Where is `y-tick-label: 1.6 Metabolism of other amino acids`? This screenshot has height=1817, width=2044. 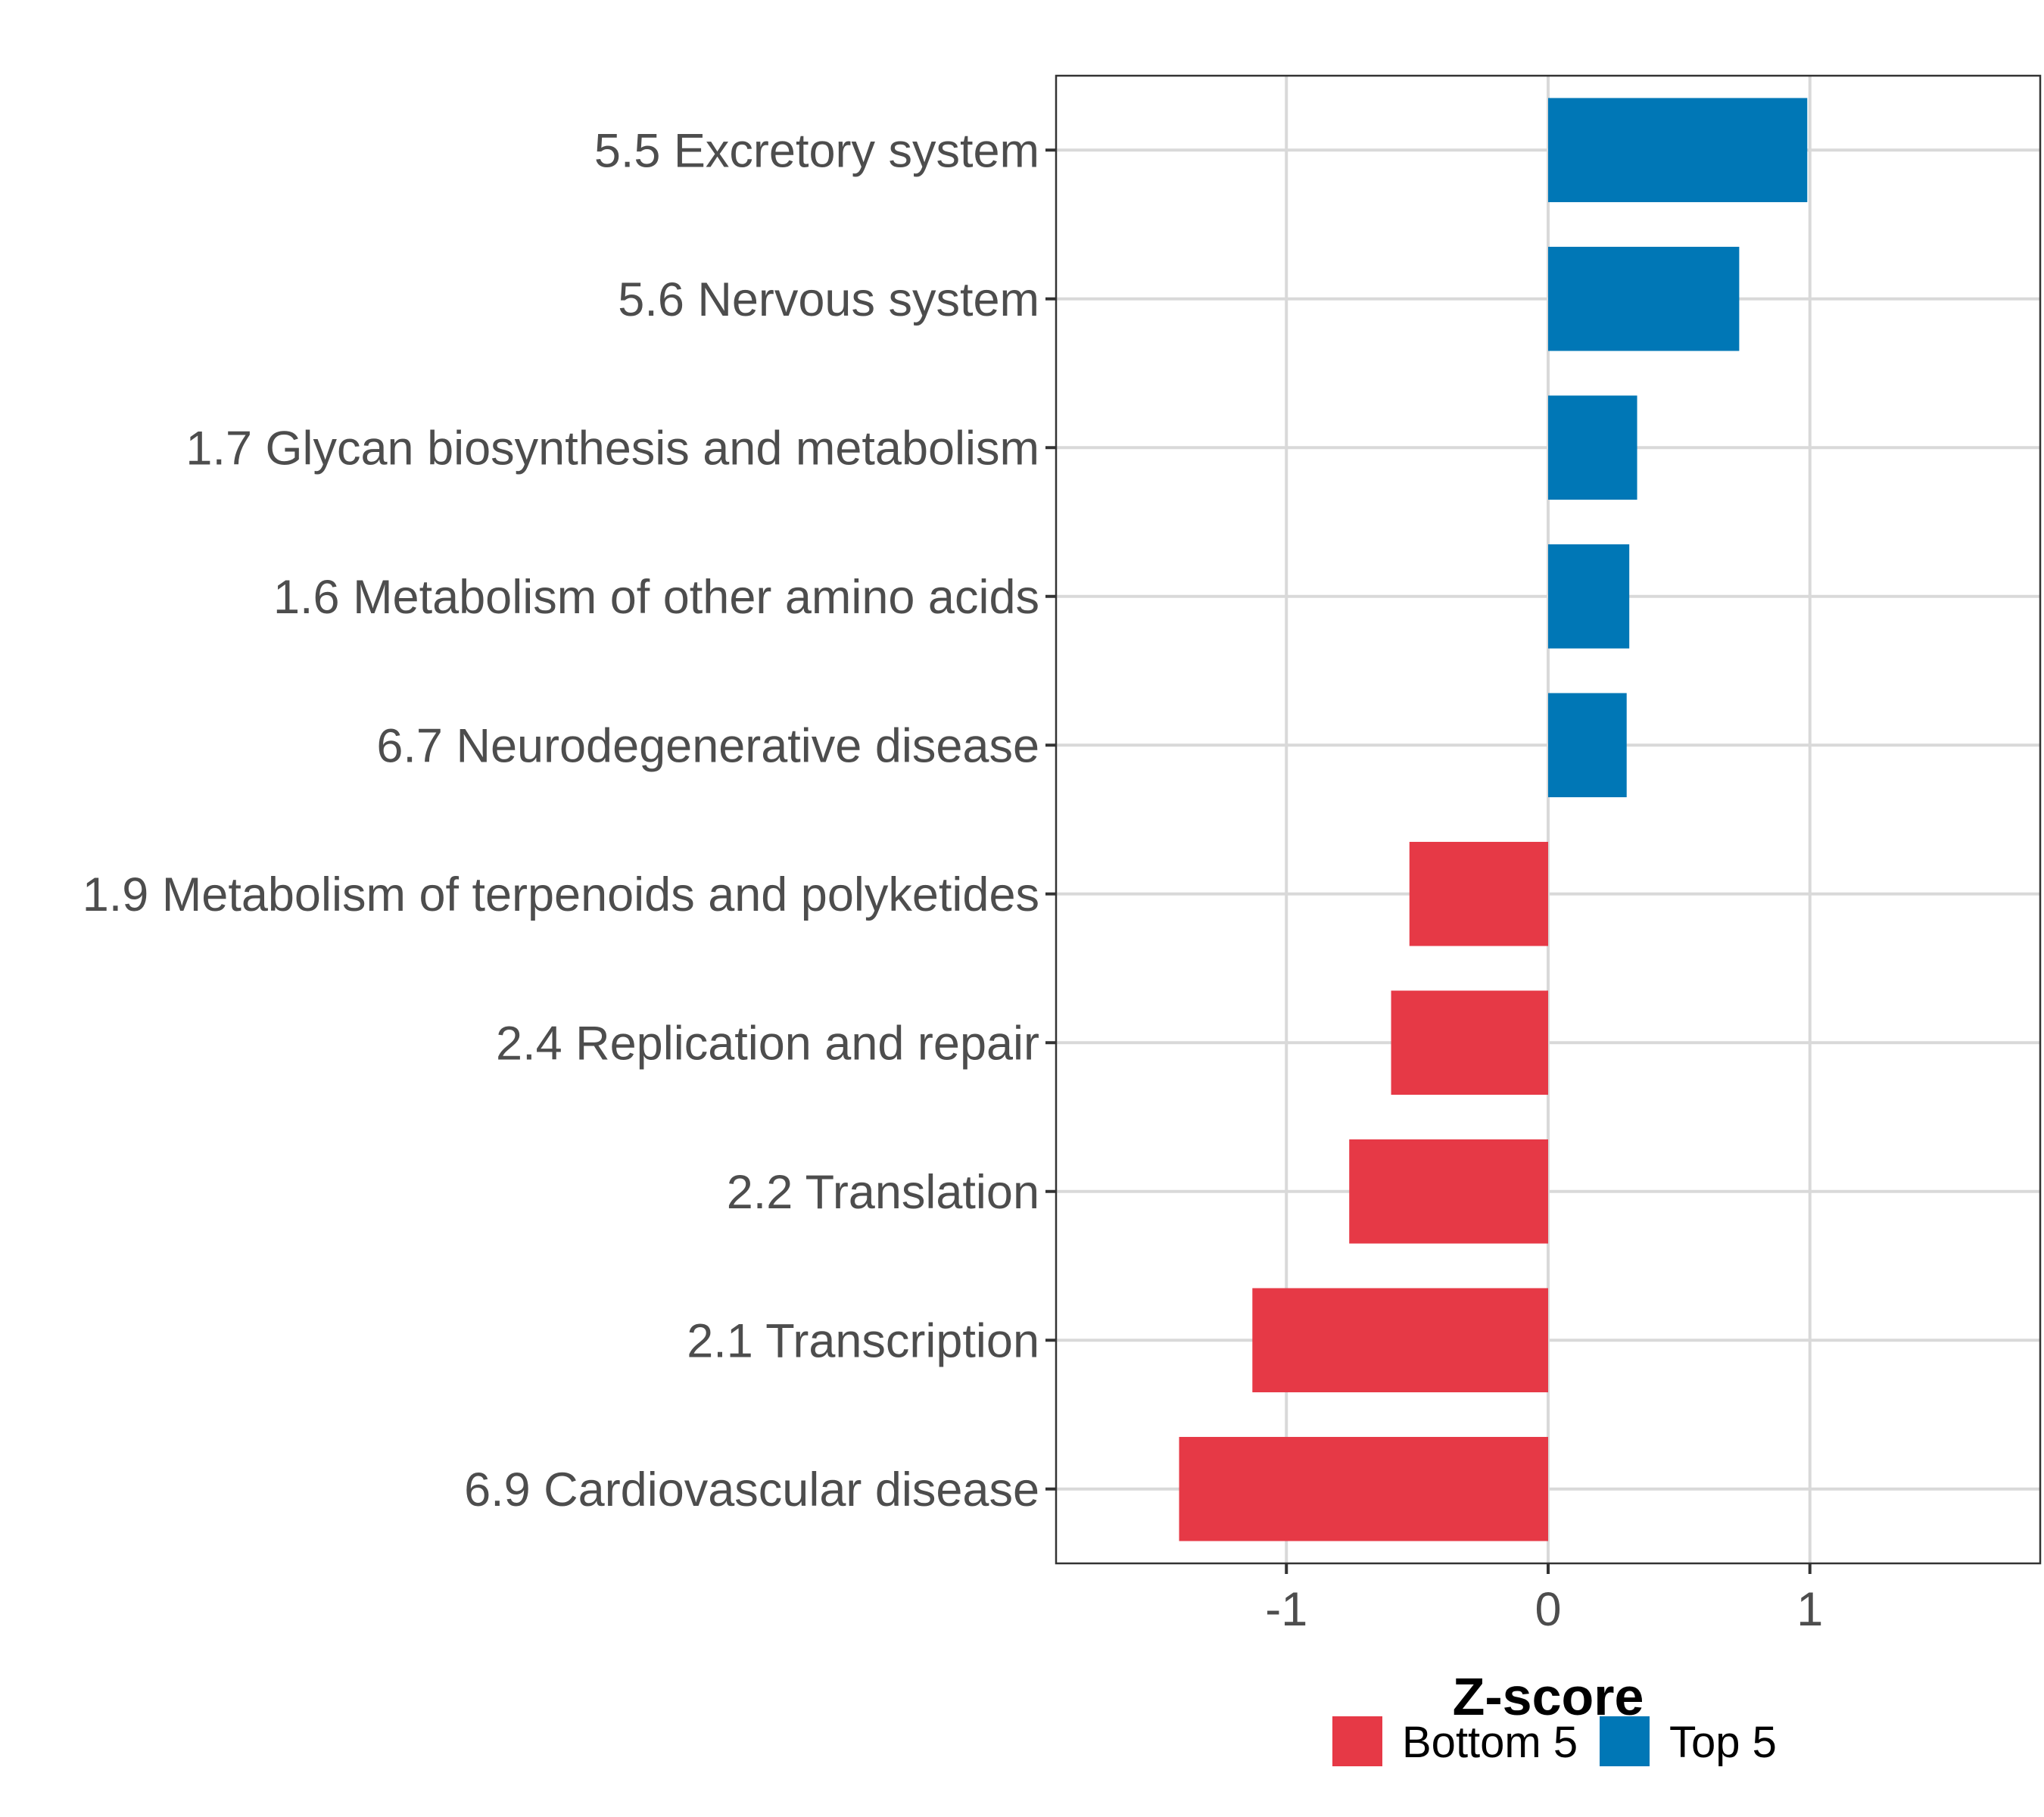
y-tick-label: 1.6 Metabolism of other amino acids is located at coordinates (656, 597).